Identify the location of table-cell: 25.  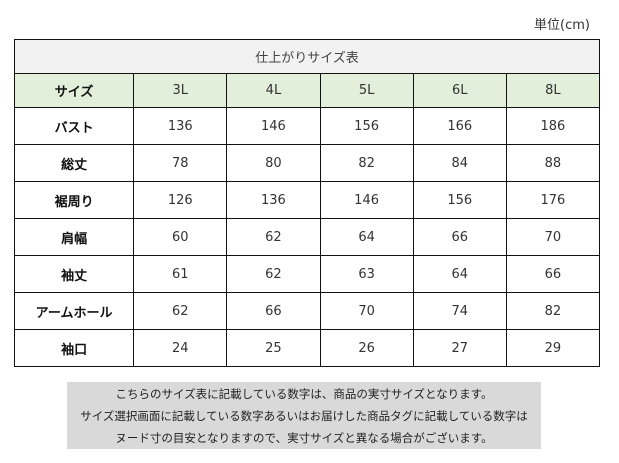
(273, 348).